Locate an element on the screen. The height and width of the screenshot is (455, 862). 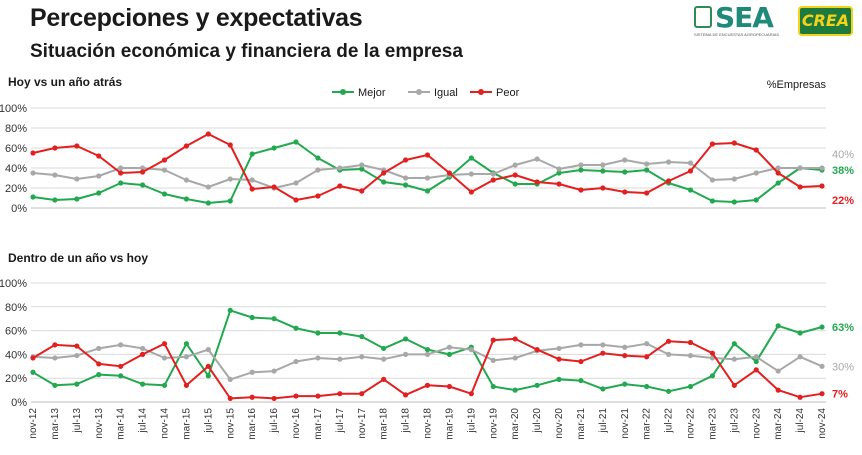
x-tick-label: mar-24 is located at coordinates (778, 424).